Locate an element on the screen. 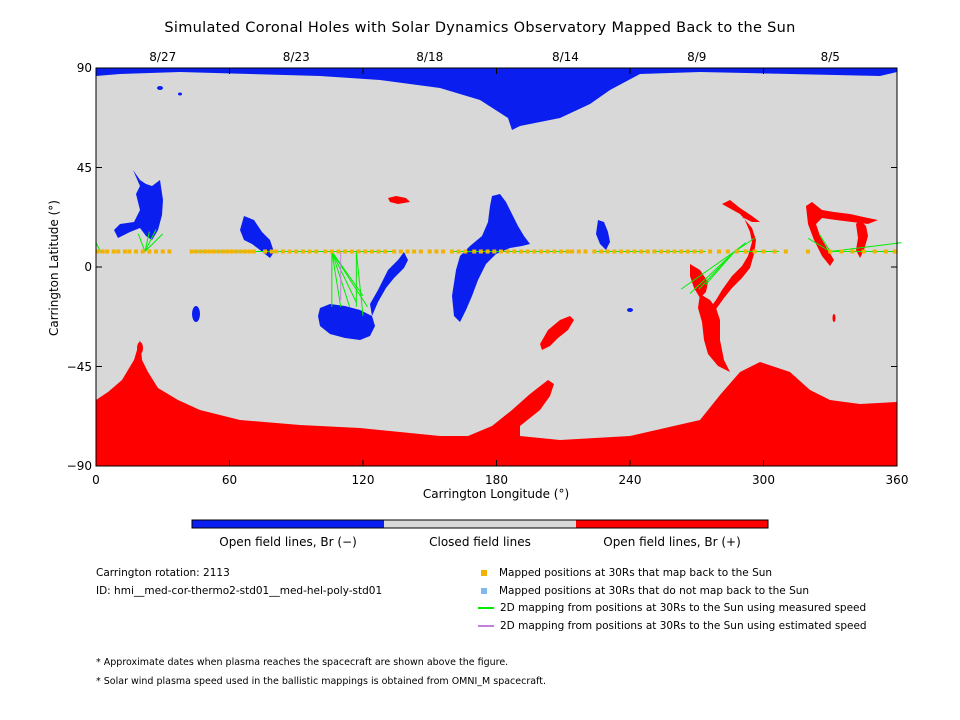  date-label: 8/14 is located at coordinates (565, 57).